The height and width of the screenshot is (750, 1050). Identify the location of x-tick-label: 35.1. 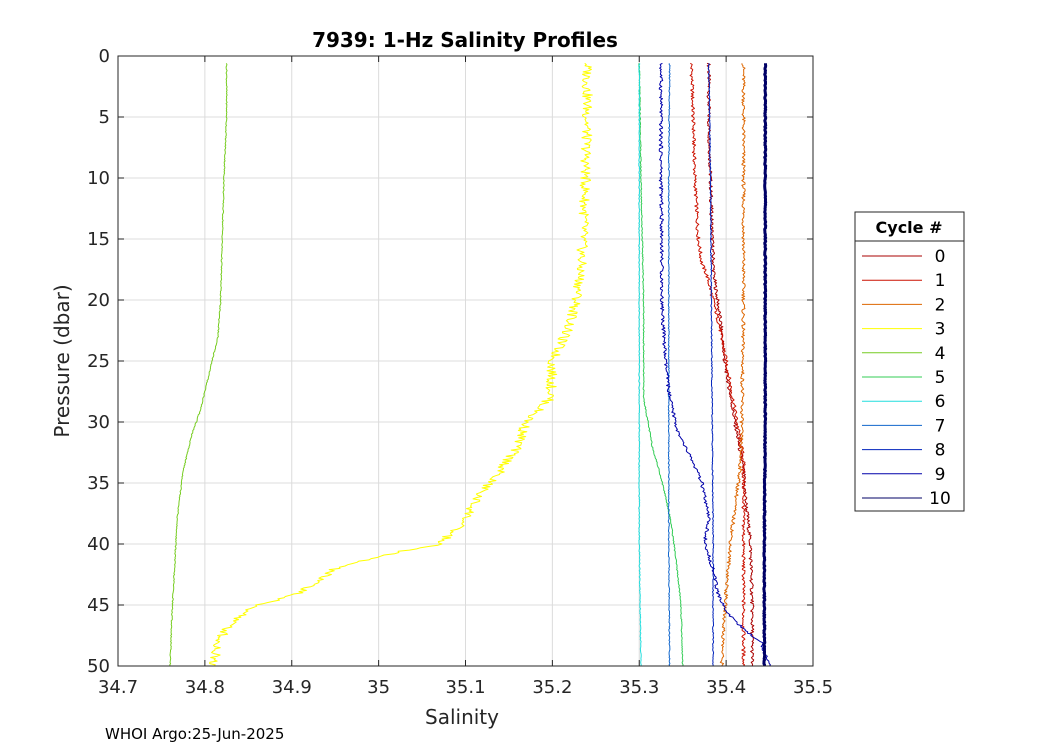
(465, 687).